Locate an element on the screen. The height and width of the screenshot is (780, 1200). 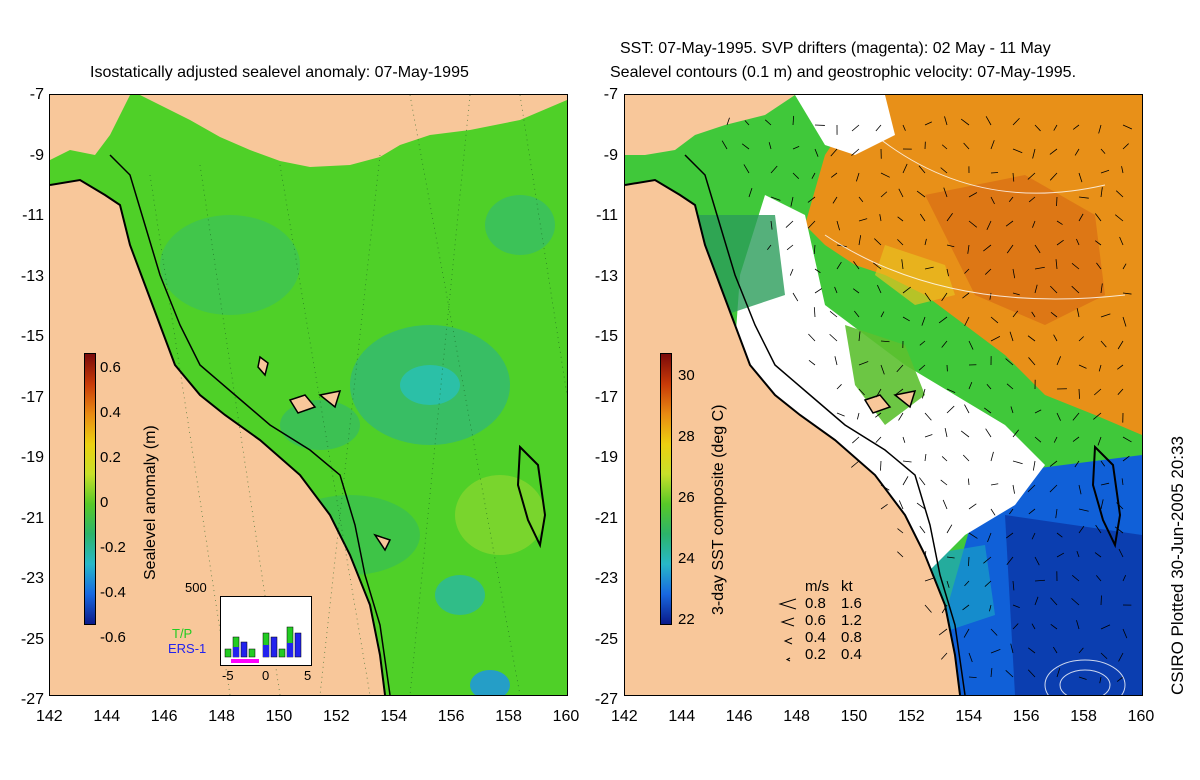
cb-tick: 28 is located at coordinates (686, 436).